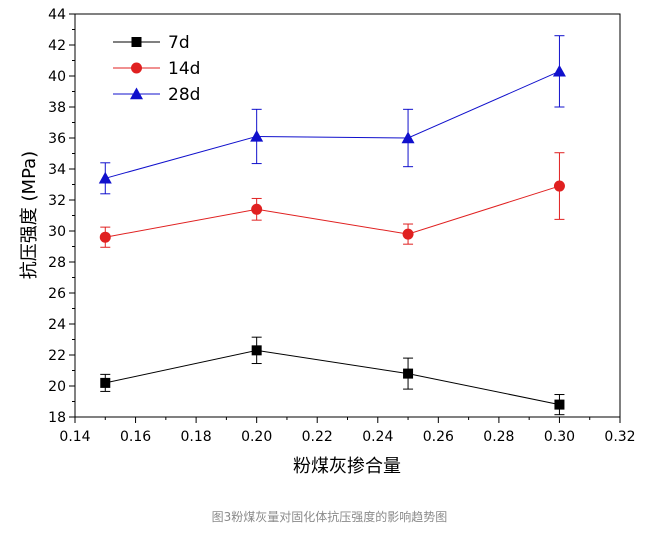 The image size is (659, 537). Describe the element at coordinates (317, 437) in the screenshot. I see `x-tick-label: 0.22` at that location.